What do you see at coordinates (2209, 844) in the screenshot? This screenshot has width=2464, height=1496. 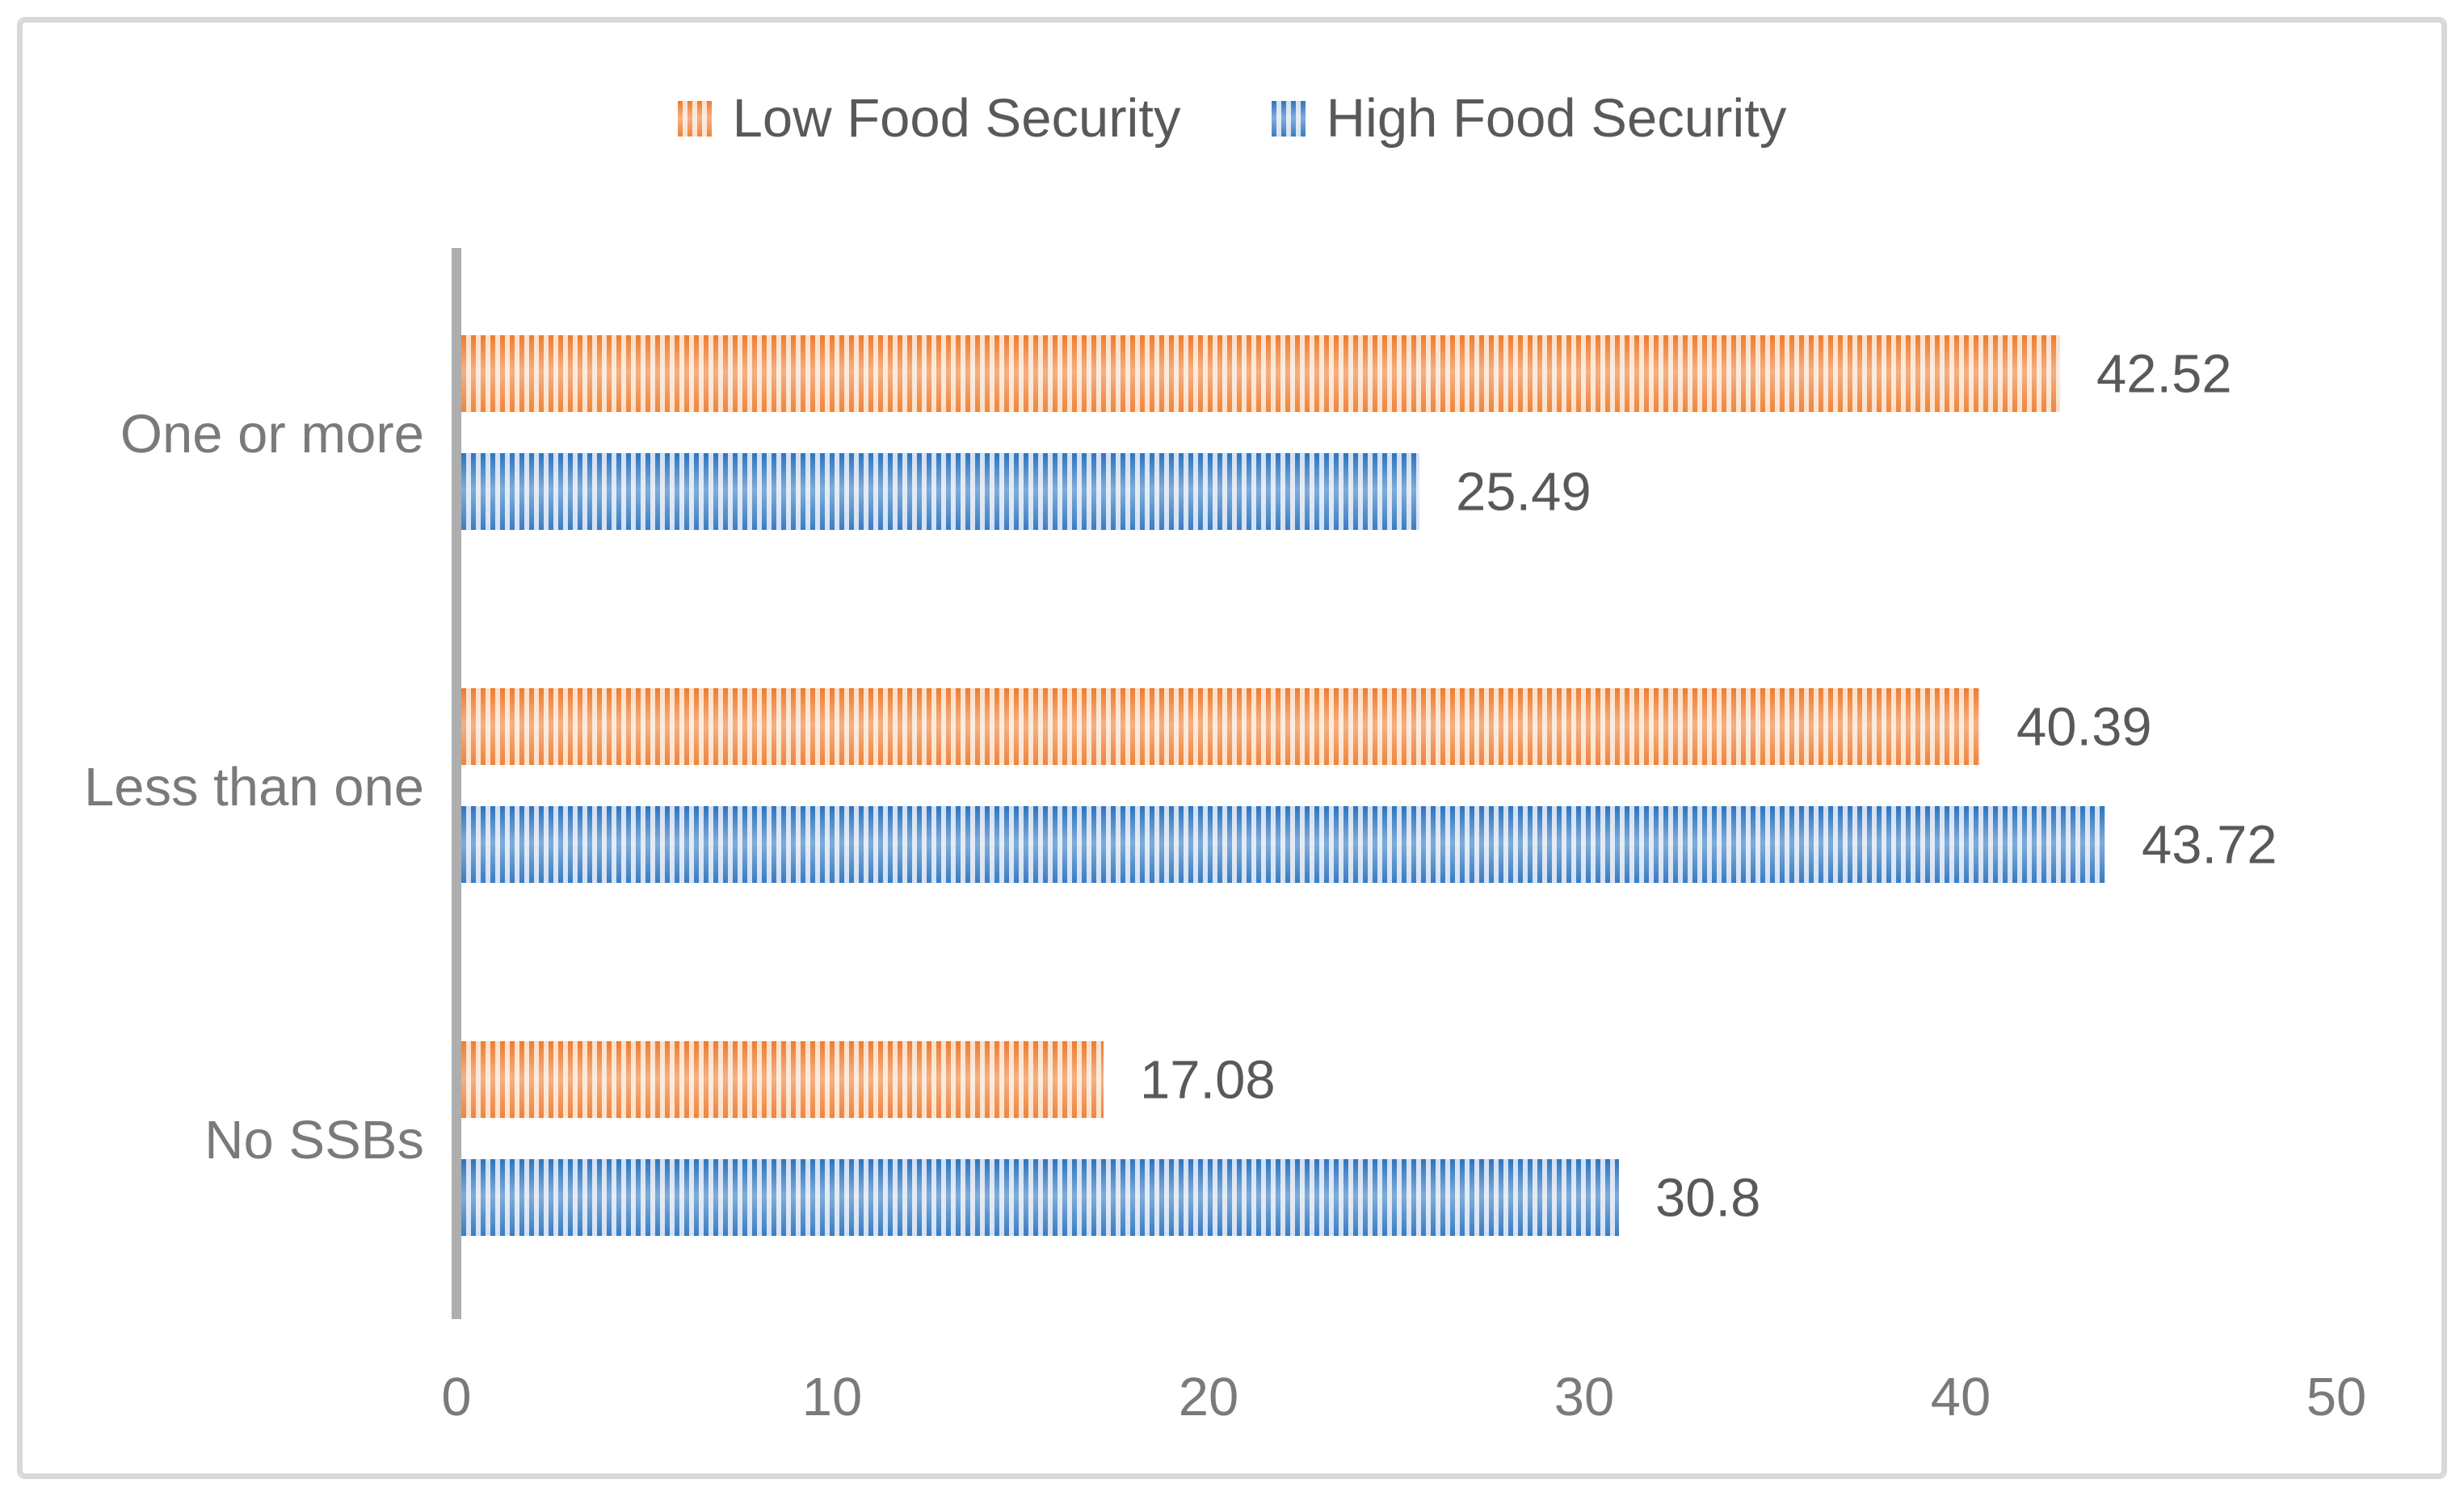 I see `data-label-high-food-security-less-than-one: 43.72` at bounding box center [2209, 844].